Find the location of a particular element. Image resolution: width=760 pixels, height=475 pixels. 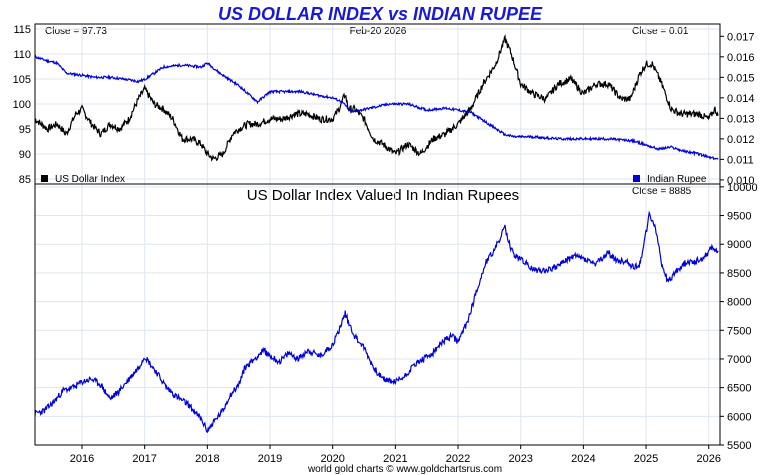

ratio-axis-tick-label: 8000 is located at coordinates (739, 303).